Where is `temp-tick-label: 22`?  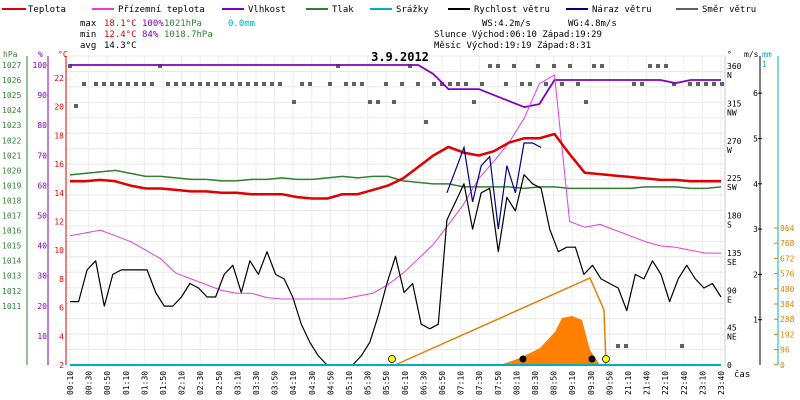 temp-tick-label: 22 is located at coordinates (59, 78).